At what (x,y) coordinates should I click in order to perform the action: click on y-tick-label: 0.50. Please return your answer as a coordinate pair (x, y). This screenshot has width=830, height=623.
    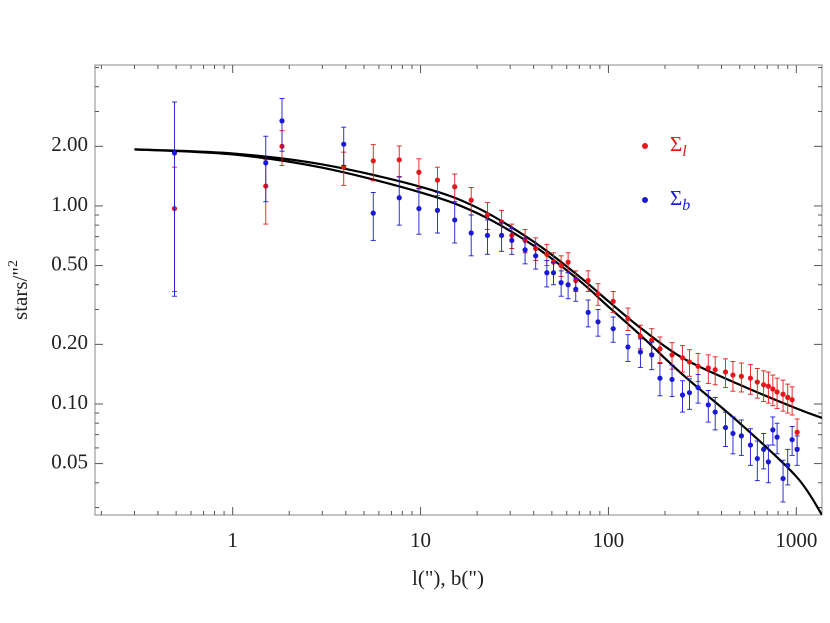
    Looking at the image, I should click on (69, 263).